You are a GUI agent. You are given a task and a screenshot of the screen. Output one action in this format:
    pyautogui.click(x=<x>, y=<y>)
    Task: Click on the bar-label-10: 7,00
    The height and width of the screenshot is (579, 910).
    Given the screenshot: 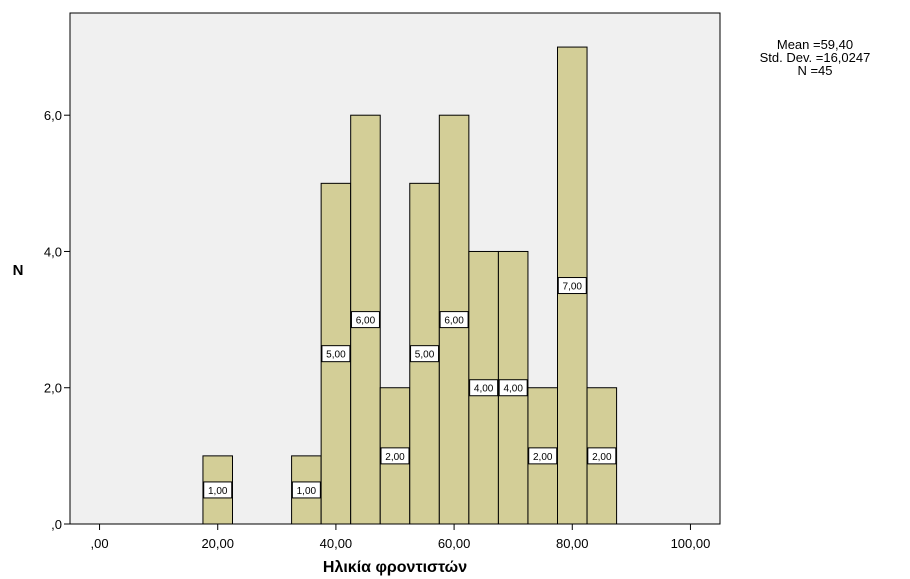 What is the action you would take?
    pyautogui.click(x=573, y=287)
    